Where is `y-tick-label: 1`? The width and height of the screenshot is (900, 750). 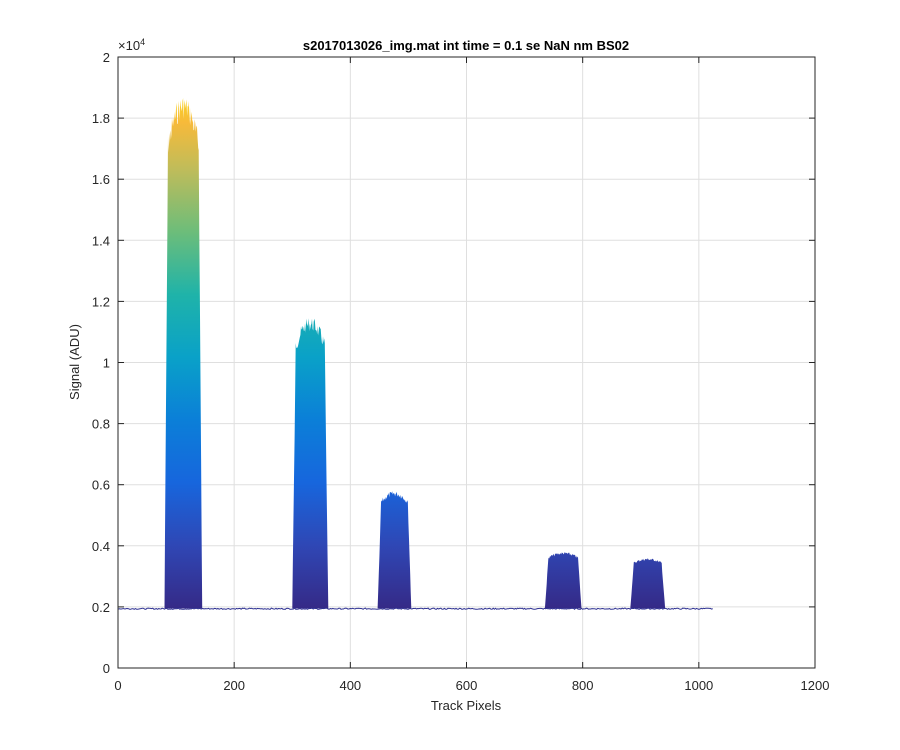 y-tick-label: 1 is located at coordinates (106, 363).